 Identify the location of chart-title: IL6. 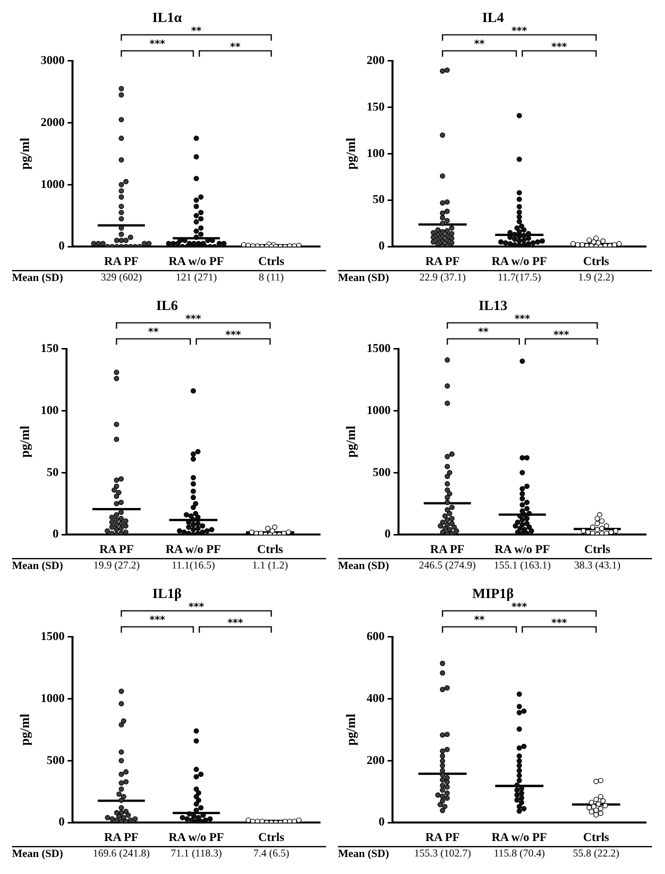
(167, 306).